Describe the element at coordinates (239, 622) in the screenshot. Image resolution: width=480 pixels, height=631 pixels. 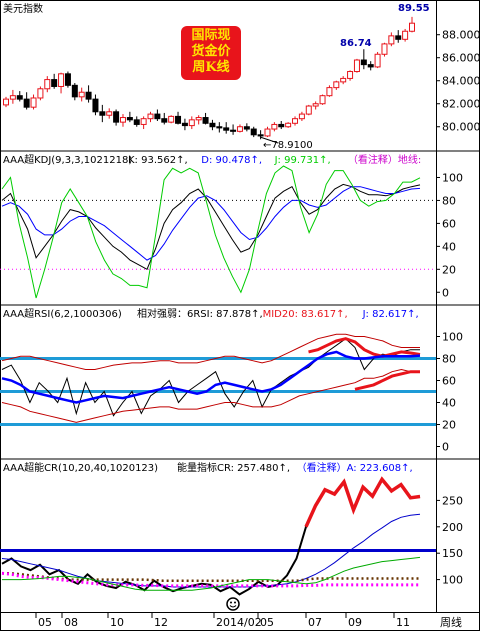
I see `x-tick-label: 2014/02` at that location.